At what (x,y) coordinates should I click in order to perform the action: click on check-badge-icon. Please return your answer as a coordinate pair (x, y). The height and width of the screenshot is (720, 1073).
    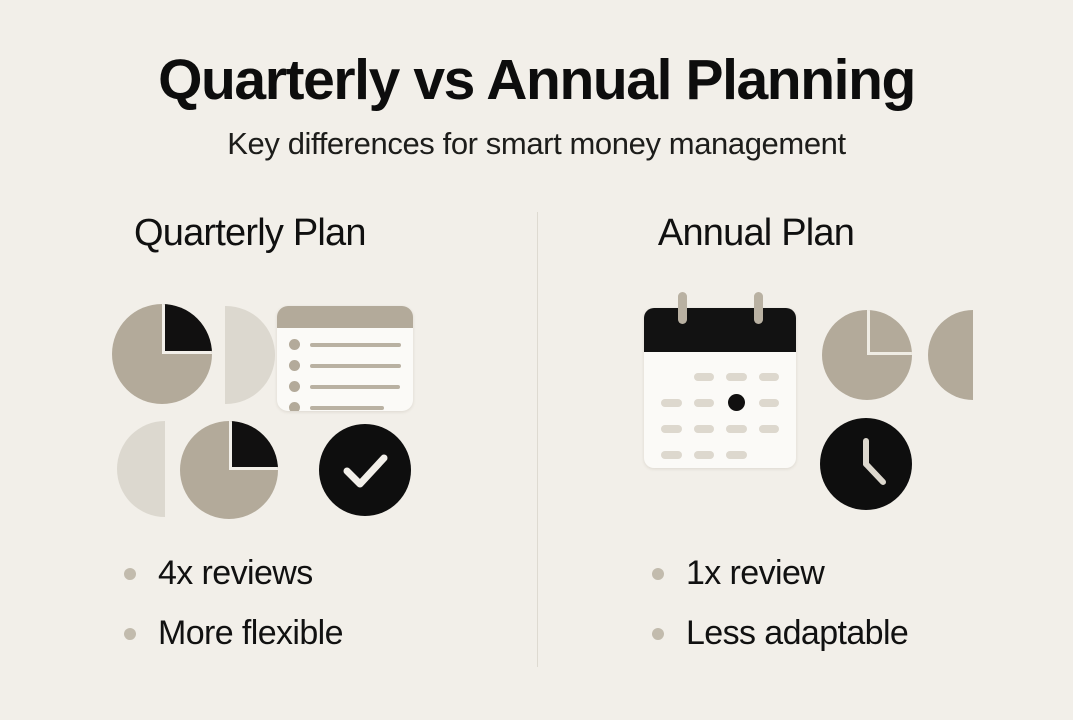
    Looking at the image, I should click on (365, 470).